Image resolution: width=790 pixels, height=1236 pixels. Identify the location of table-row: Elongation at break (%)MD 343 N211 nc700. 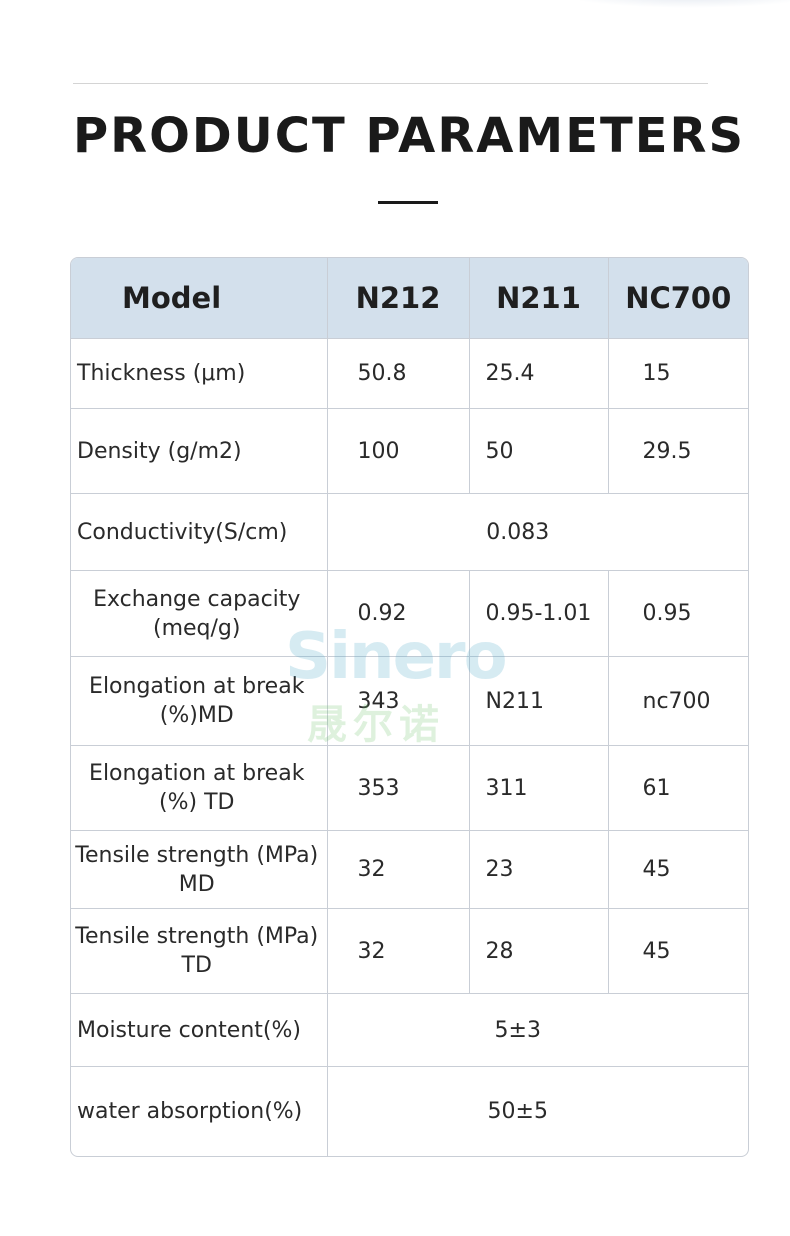
(409, 701).